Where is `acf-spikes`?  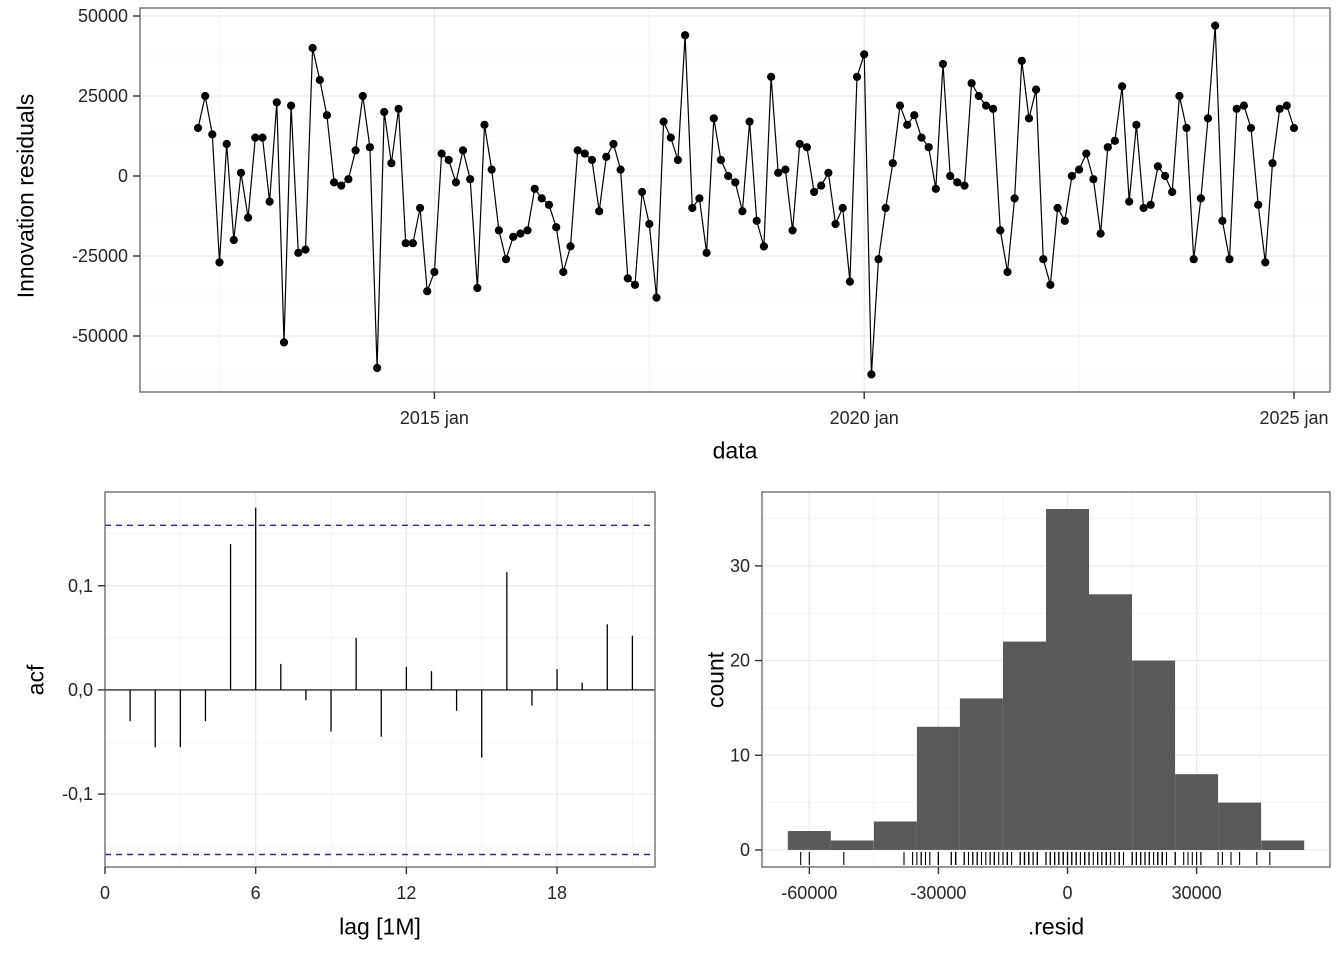 acf-spikes is located at coordinates (381, 632).